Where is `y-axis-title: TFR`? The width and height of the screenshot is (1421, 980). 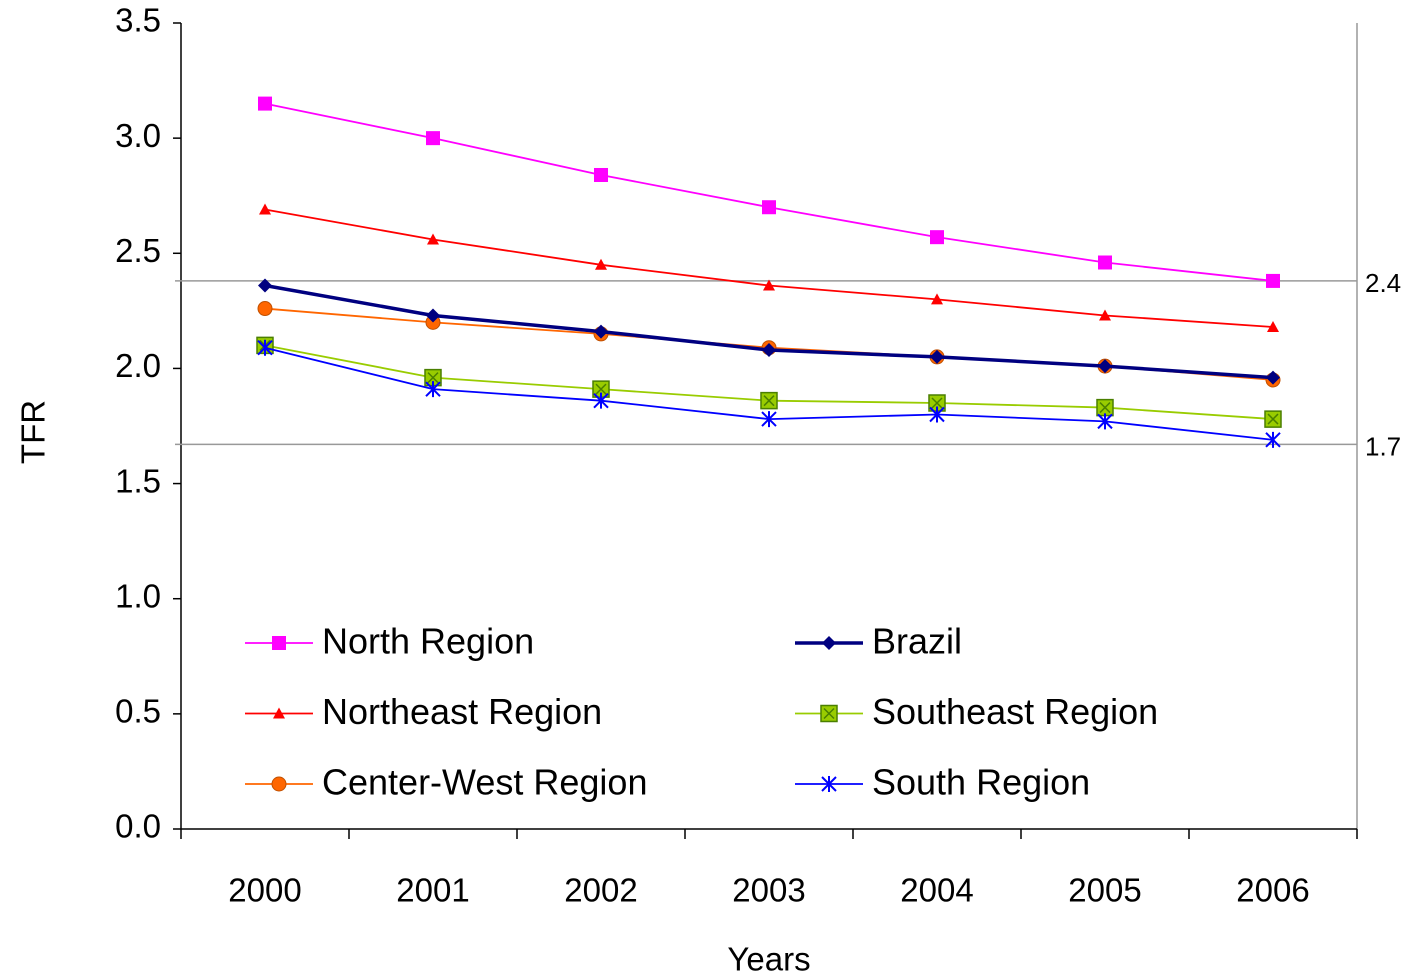 y-axis-title: TFR is located at coordinates (33, 432).